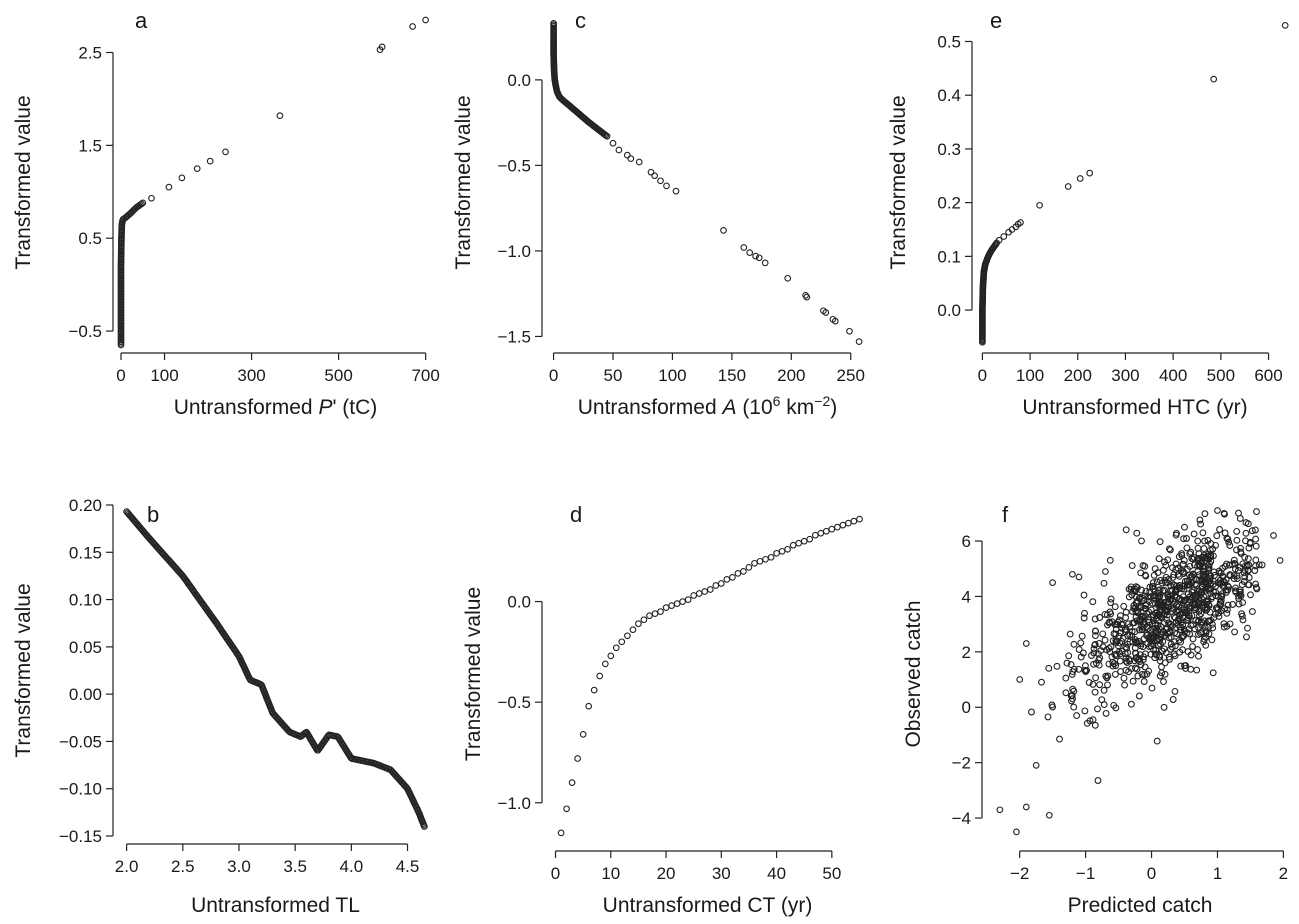 The image size is (1299, 924). What do you see at coordinates (949, 256) in the screenshot?
I see `y-tick-label: 0.1` at bounding box center [949, 256].